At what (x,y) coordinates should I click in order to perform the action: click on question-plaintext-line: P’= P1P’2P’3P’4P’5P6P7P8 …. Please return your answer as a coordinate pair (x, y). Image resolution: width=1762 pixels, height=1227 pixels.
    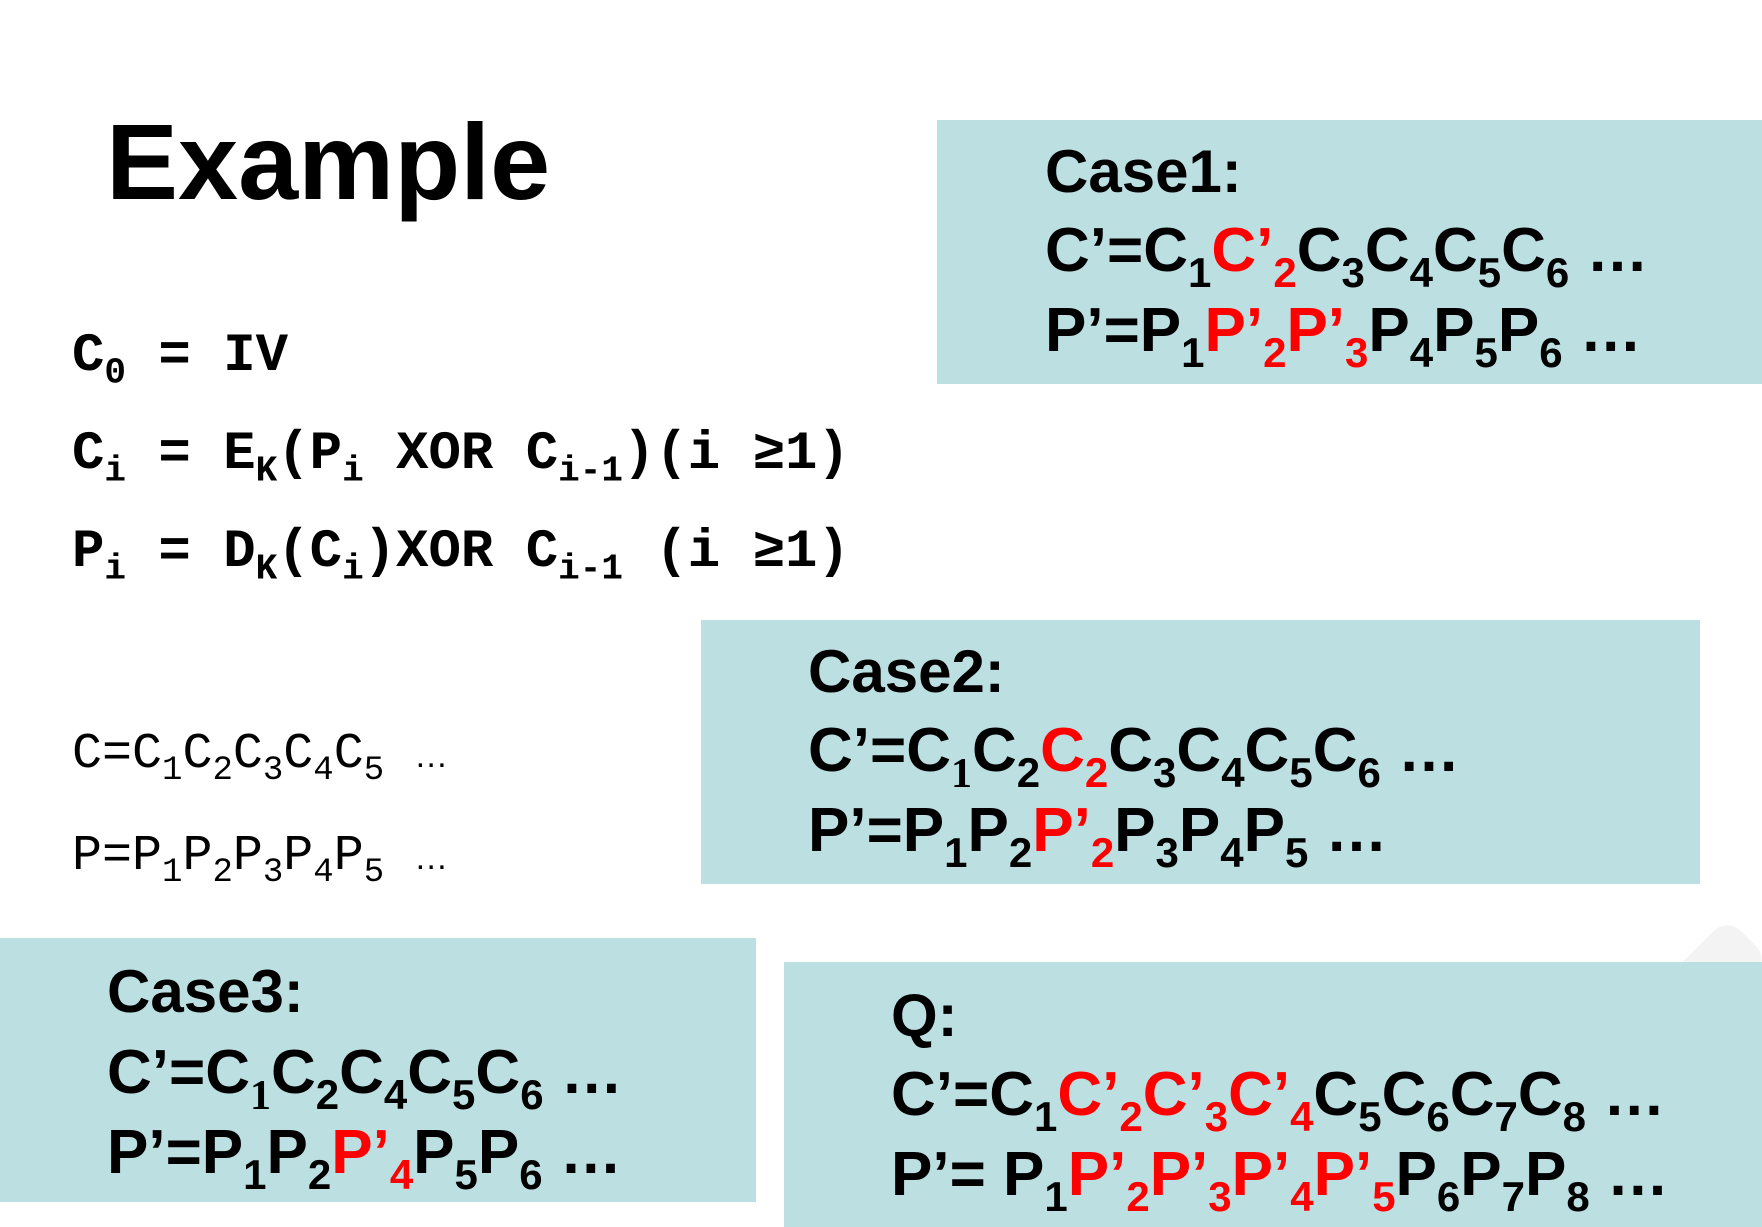
    Looking at the image, I should click on (1280, 1180).